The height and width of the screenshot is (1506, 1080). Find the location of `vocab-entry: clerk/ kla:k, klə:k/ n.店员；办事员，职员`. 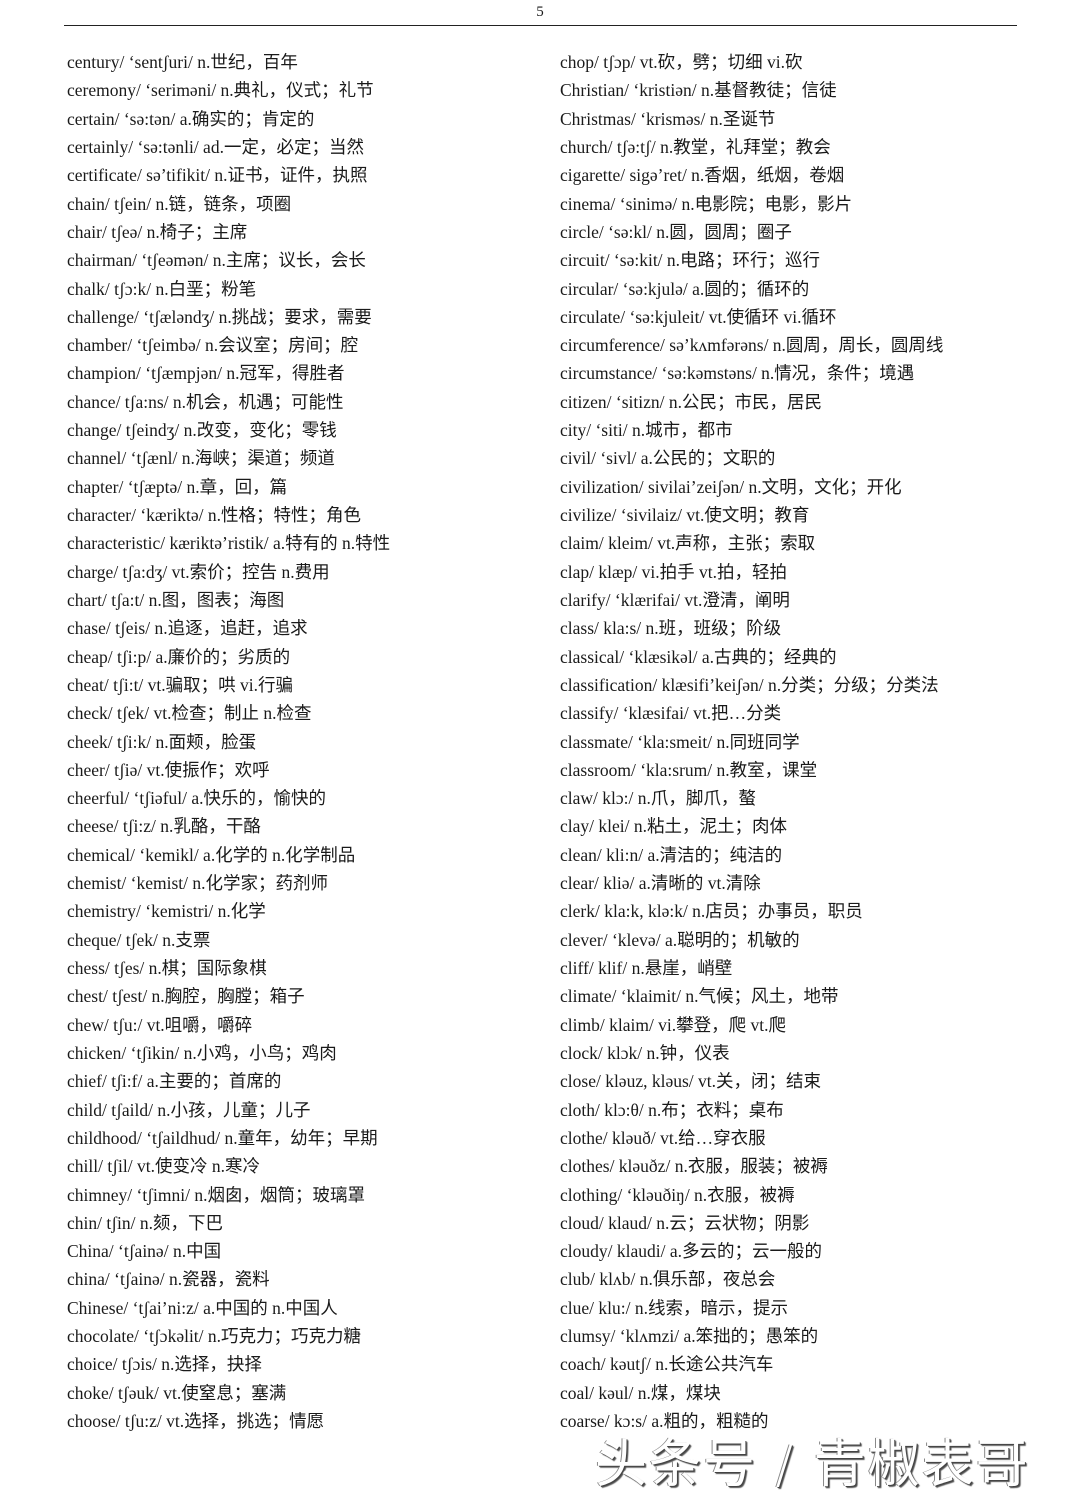

vocab-entry: clerk/ kla:k, klə:k/ n.店员；办事员，职员 is located at coordinates (711, 911).